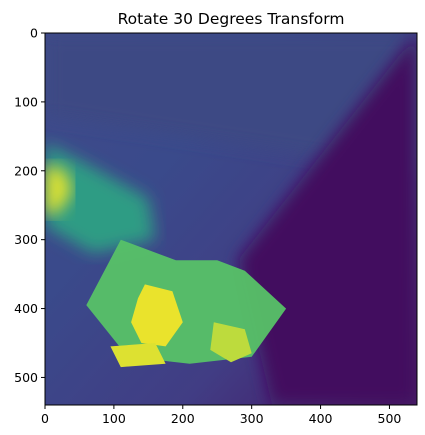  Describe the element at coordinates (157, 315) in the screenshot. I see `heatmap-region-yellow-cluster` at that location.